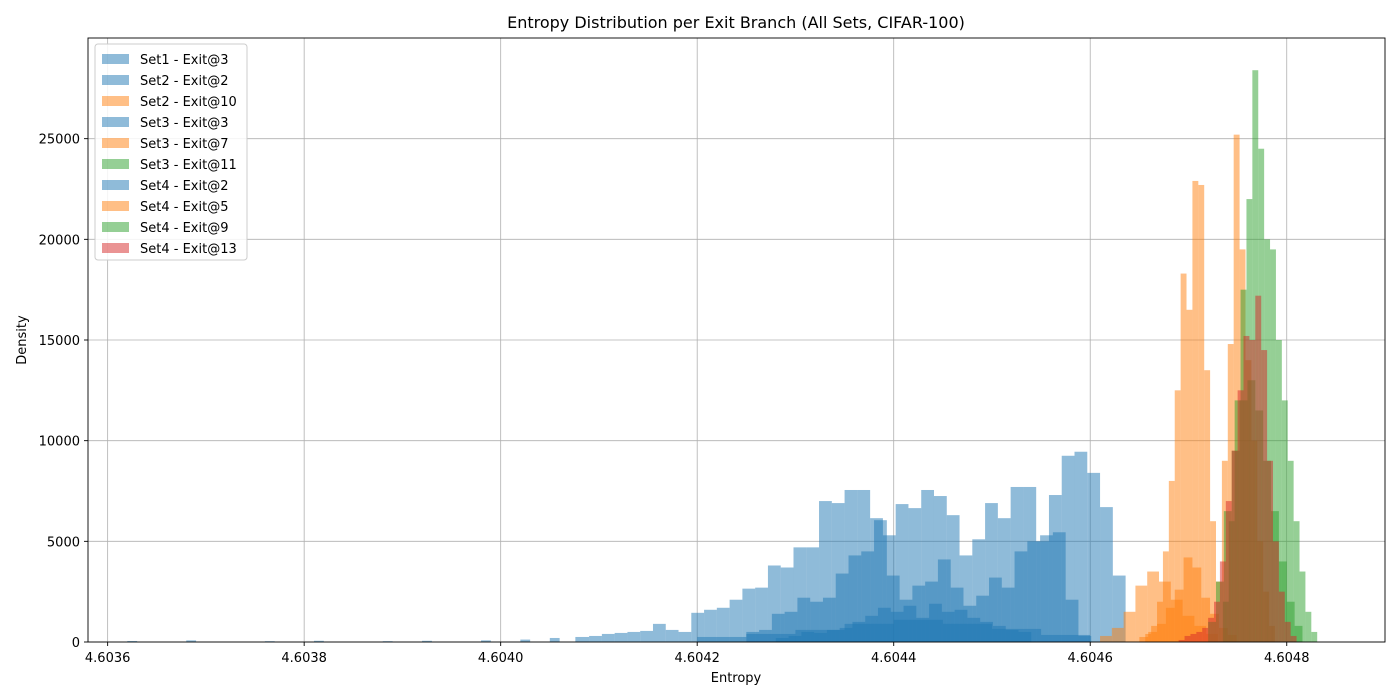 The width and height of the screenshot is (1400, 700). I want to click on legend-label: Set4 - Exit@2, so click(184, 186).